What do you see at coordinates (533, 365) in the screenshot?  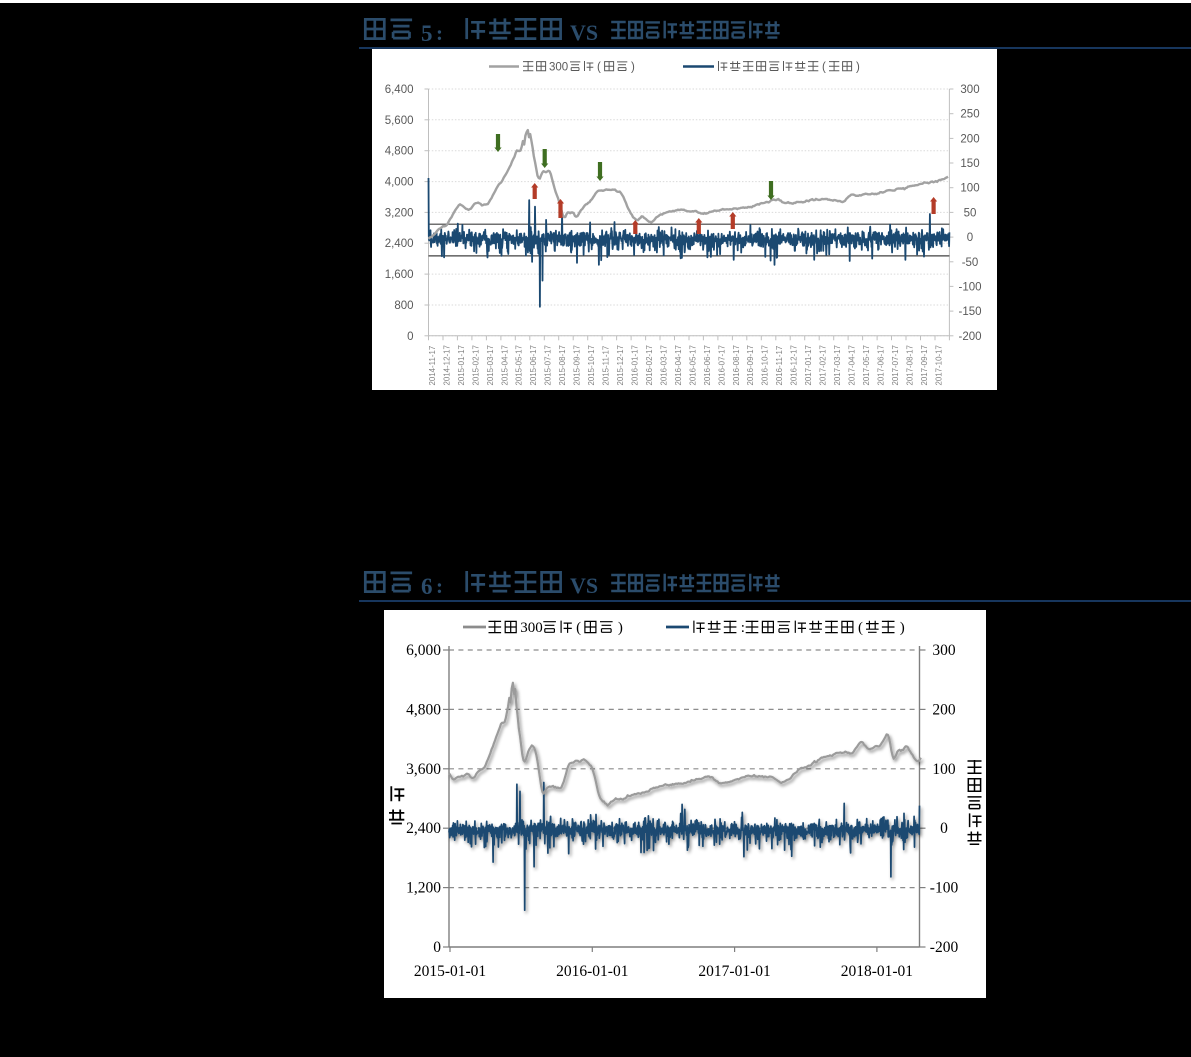 I see `svg-text: 2015-06-17` at bounding box center [533, 365].